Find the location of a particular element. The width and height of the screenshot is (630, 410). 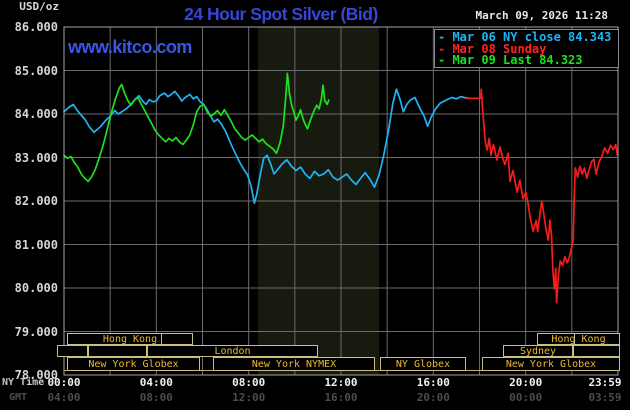

y-tick-label: 81.000 is located at coordinates (36, 244).